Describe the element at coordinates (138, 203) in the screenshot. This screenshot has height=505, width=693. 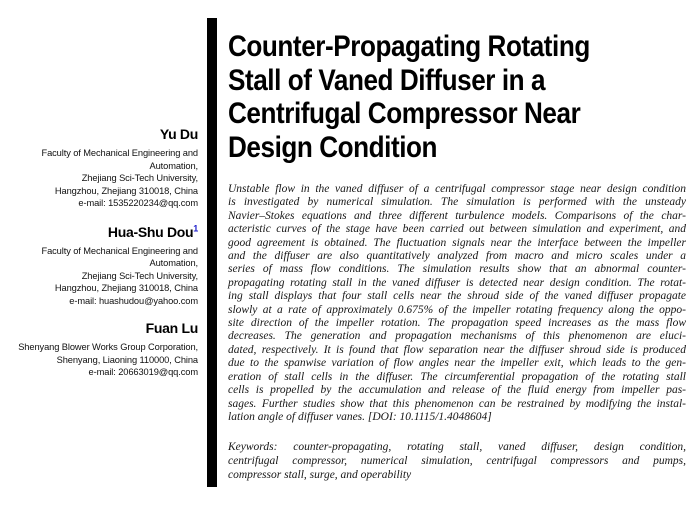
I see `author-email: e-mail: 1535220234@qq.com` at that location.